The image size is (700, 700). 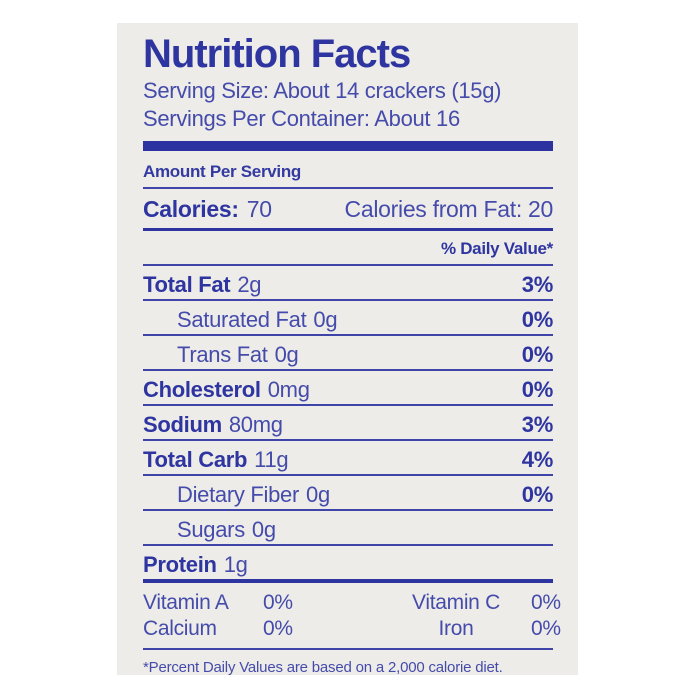 I want to click on nutrient-amount: 2g, so click(x=249, y=284).